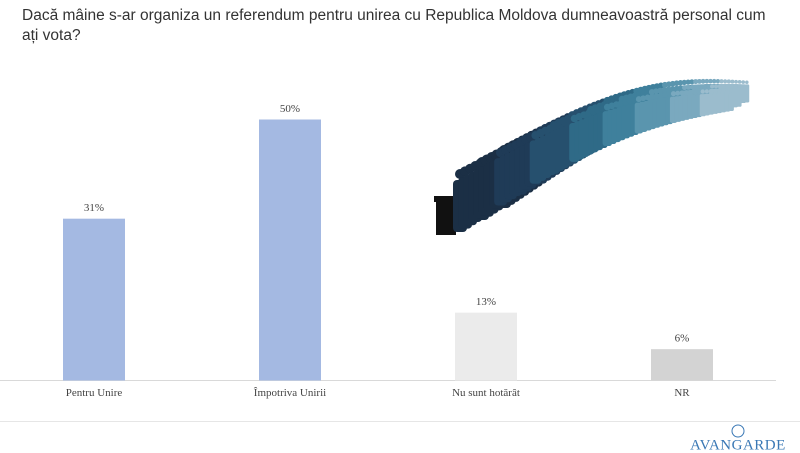 This screenshot has height=453, width=800. I want to click on logo: AVANGARDE, so click(738, 445).